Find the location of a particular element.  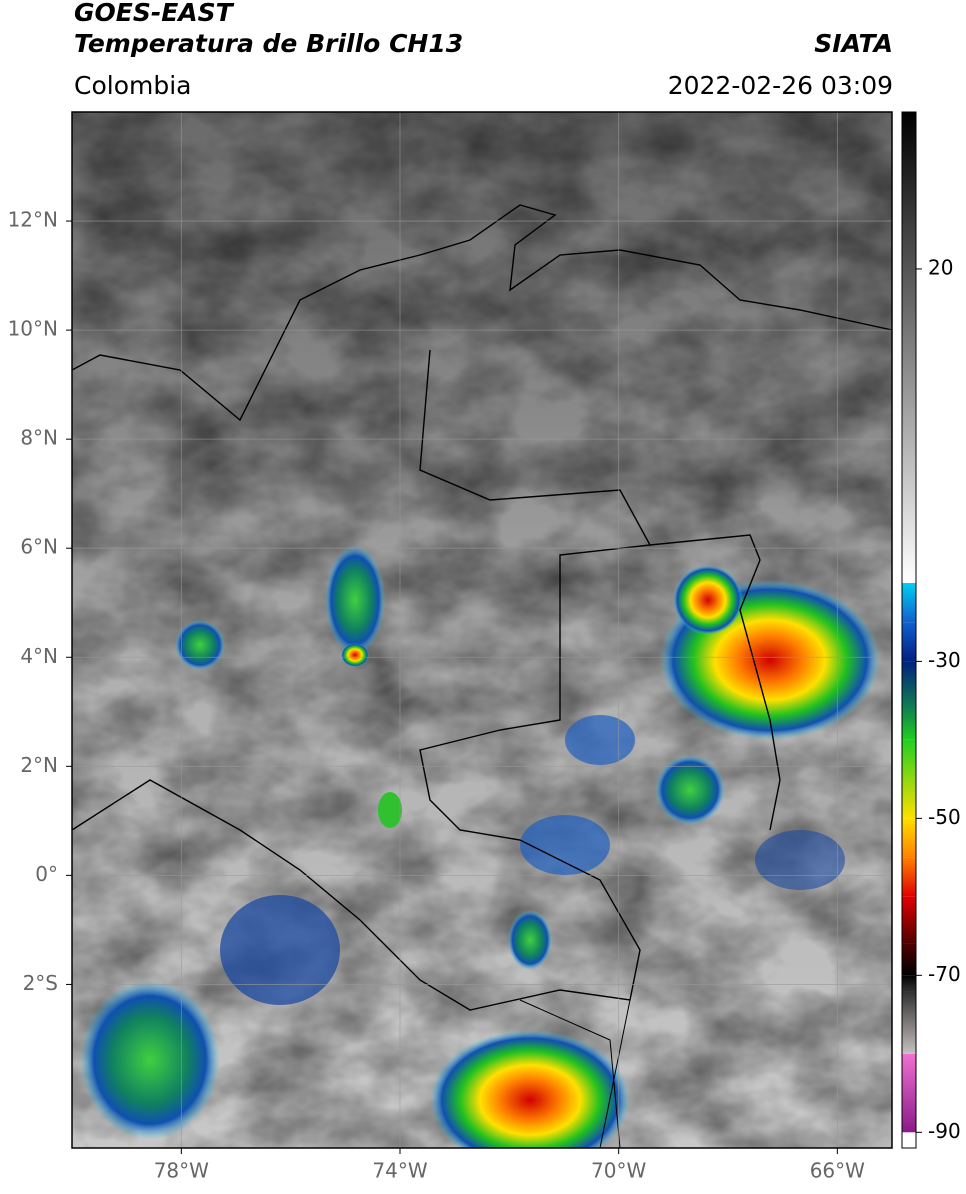

x-tick-label: 70°W is located at coordinates (618, 1171).